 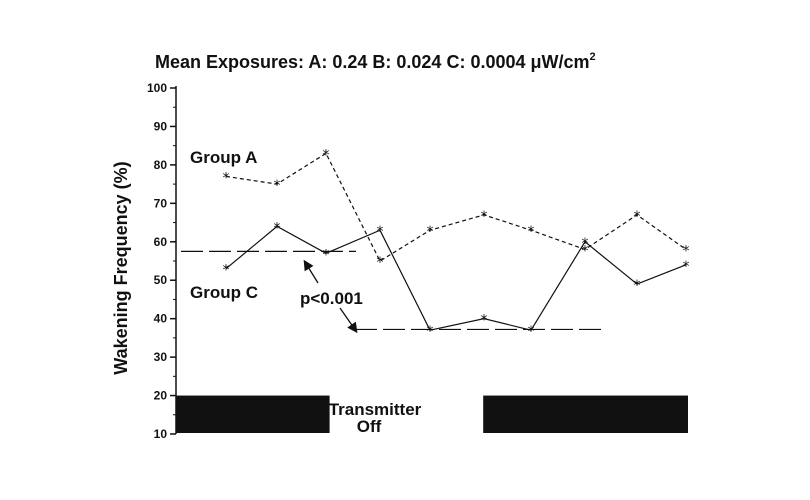 I want to click on group-a-line, so click(x=456, y=207).